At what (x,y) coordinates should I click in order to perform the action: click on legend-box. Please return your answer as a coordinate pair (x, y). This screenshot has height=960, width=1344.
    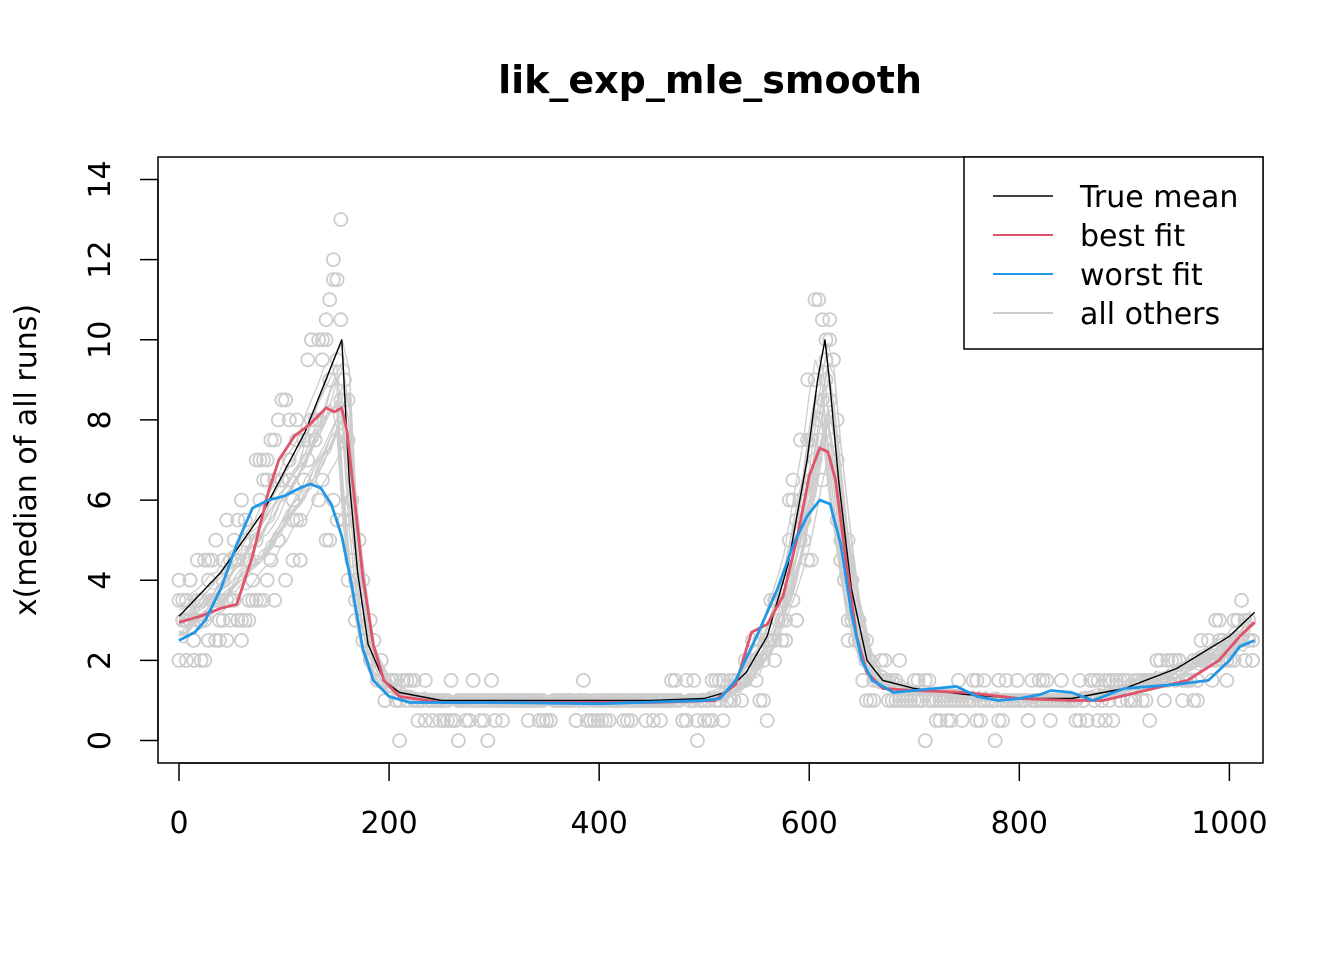
    Looking at the image, I should click on (1113, 253).